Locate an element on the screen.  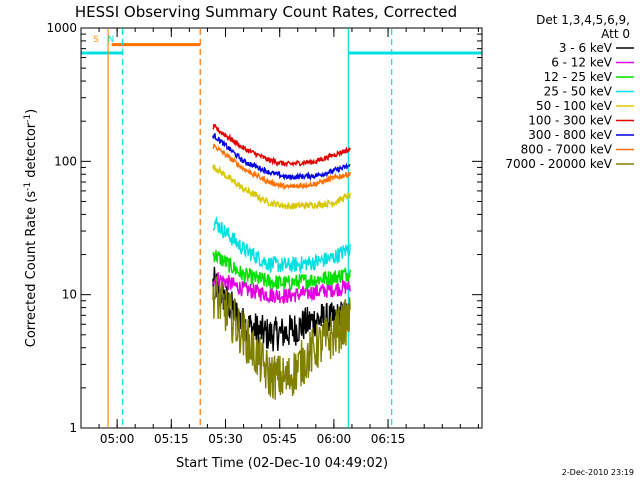
x-tick-label: 06:00 is located at coordinates (334, 439).